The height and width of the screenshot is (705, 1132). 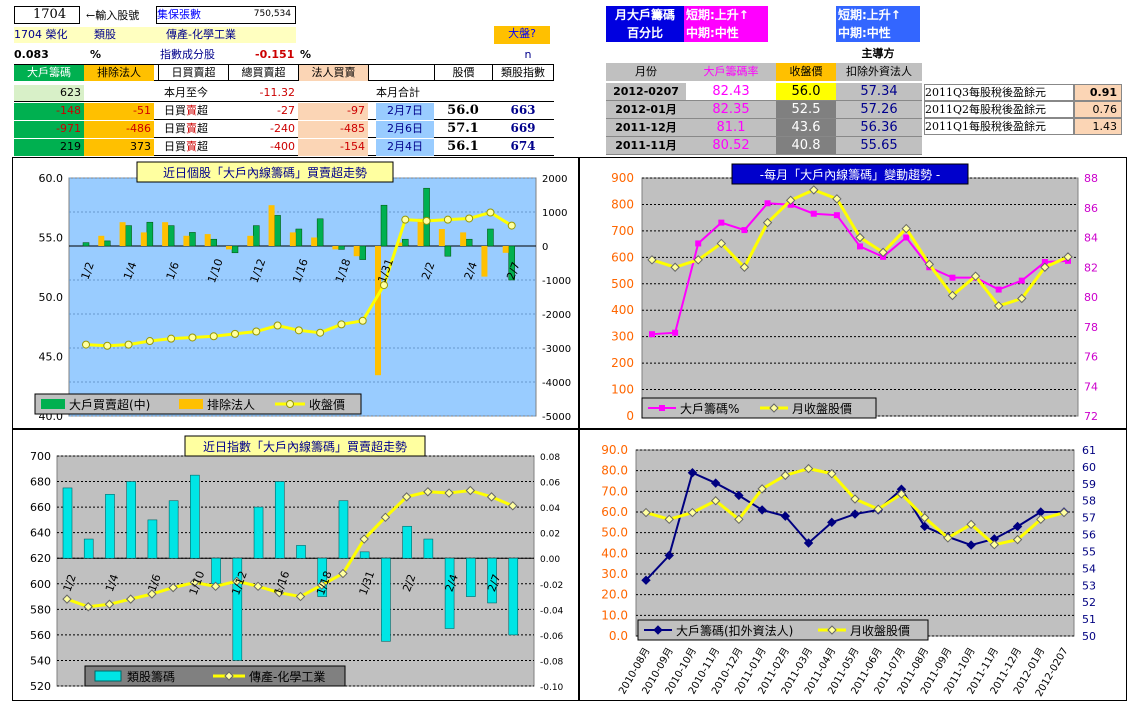 What do you see at coordinates (175, 146) in the screenshot?
I see `daily-label-part: 日買` at bounding box center [175, 146].